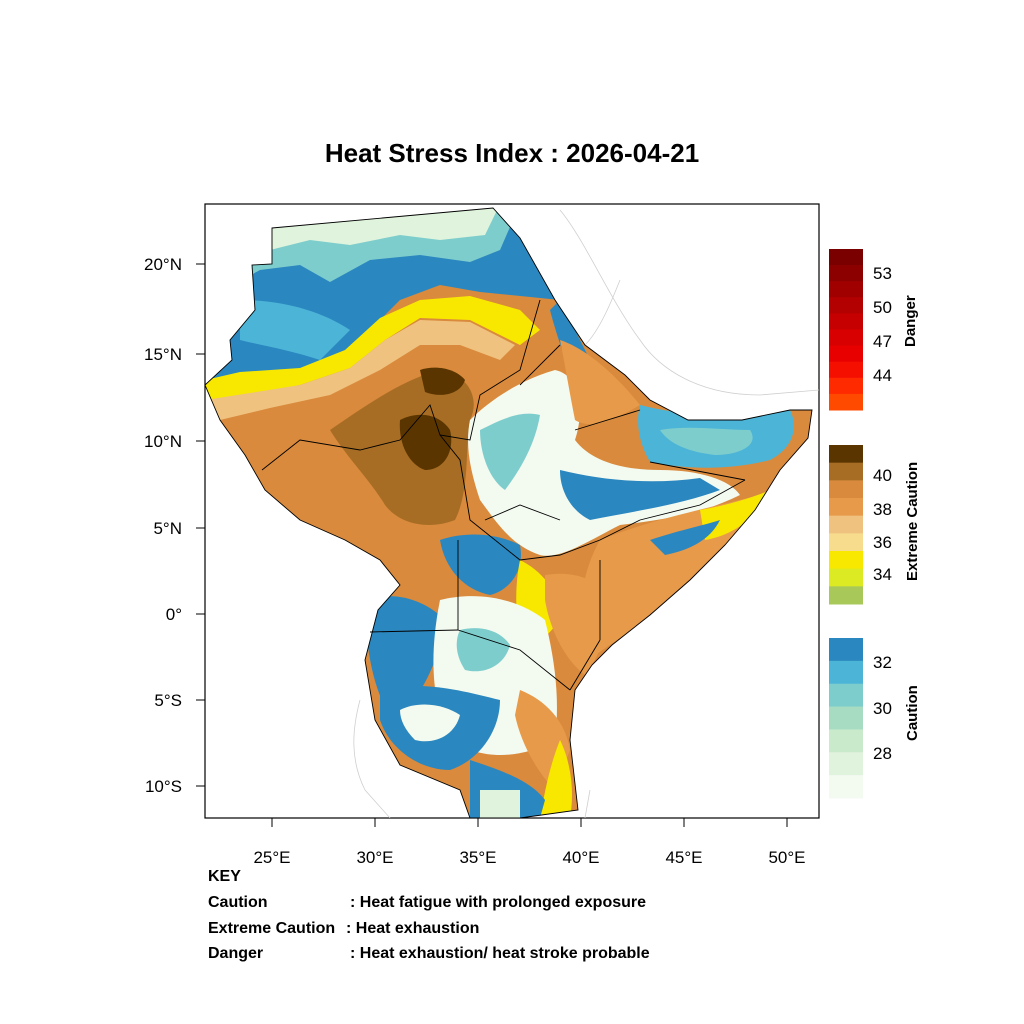  What do you see at coordinates (882, 662) in the screenshot?
I see `caution-tick-label: 32` at bounding box center [882, 662].